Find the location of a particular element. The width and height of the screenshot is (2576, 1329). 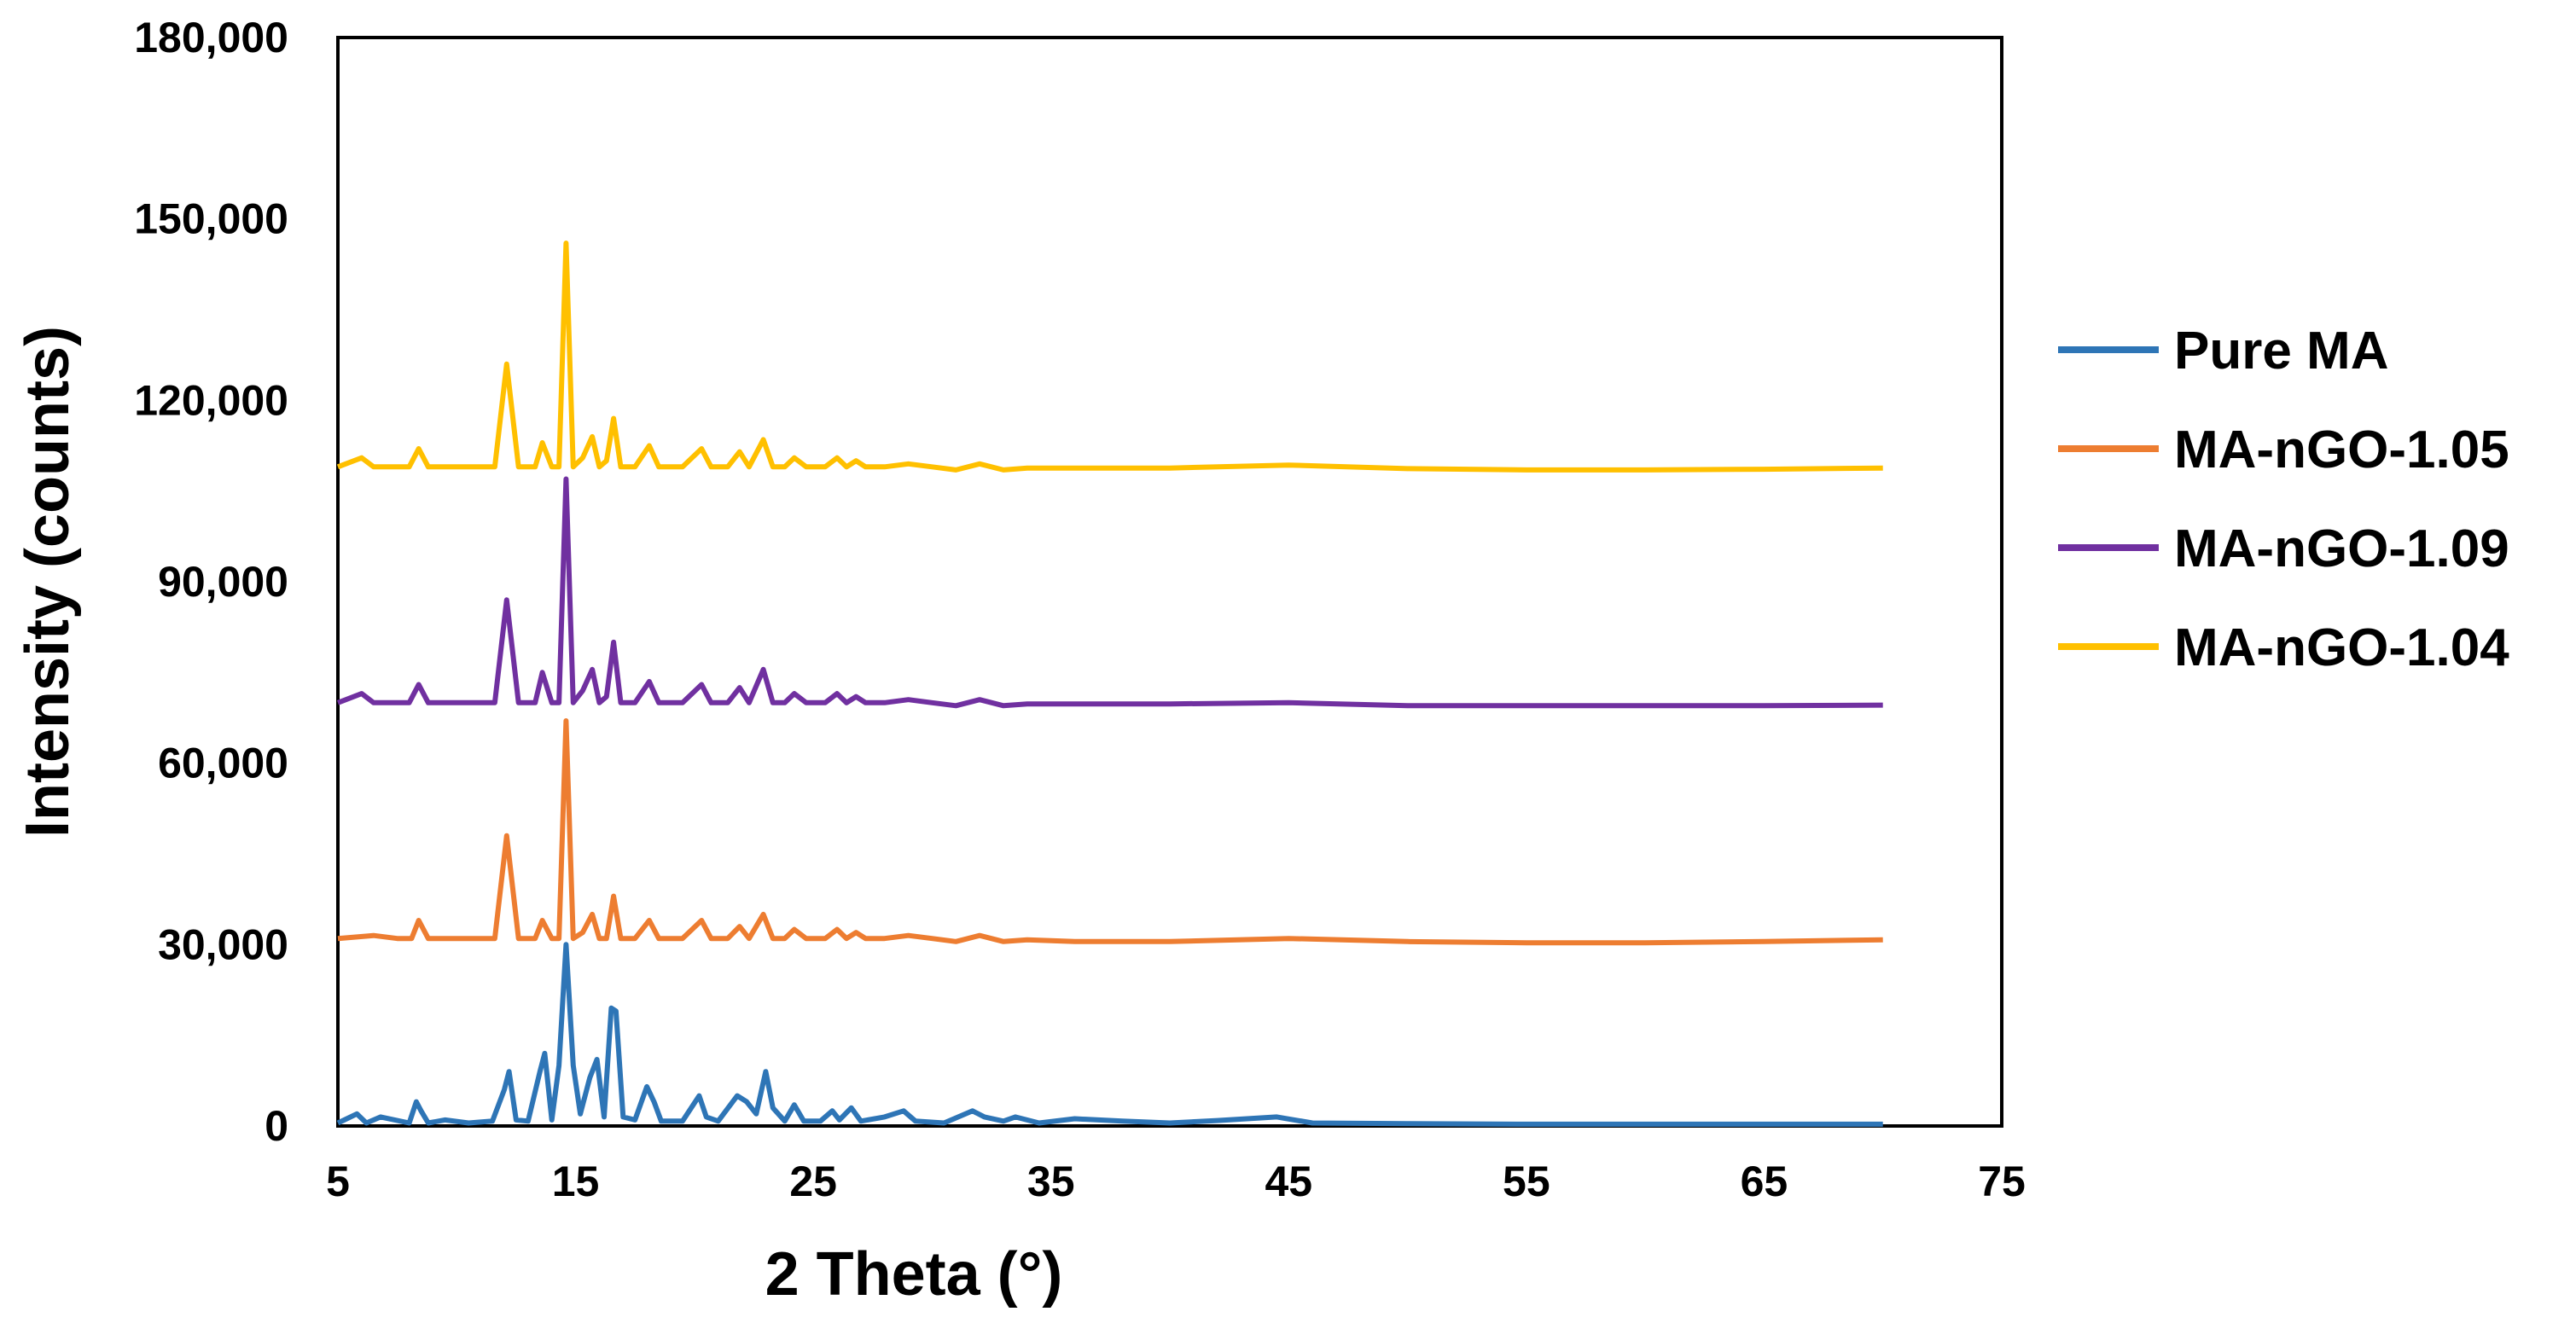

y-tick-label: 90,000 is located at coordinates (223, 582).